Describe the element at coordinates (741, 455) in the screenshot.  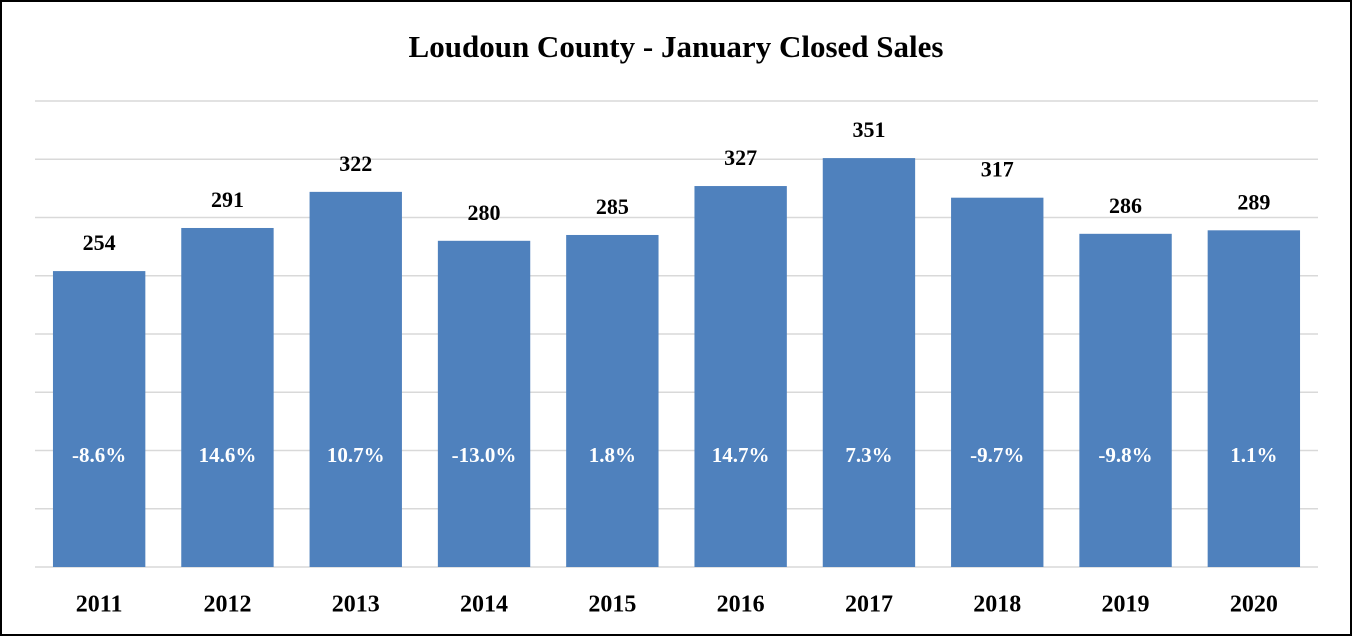
I see `change-label: 14.7%` at that location.